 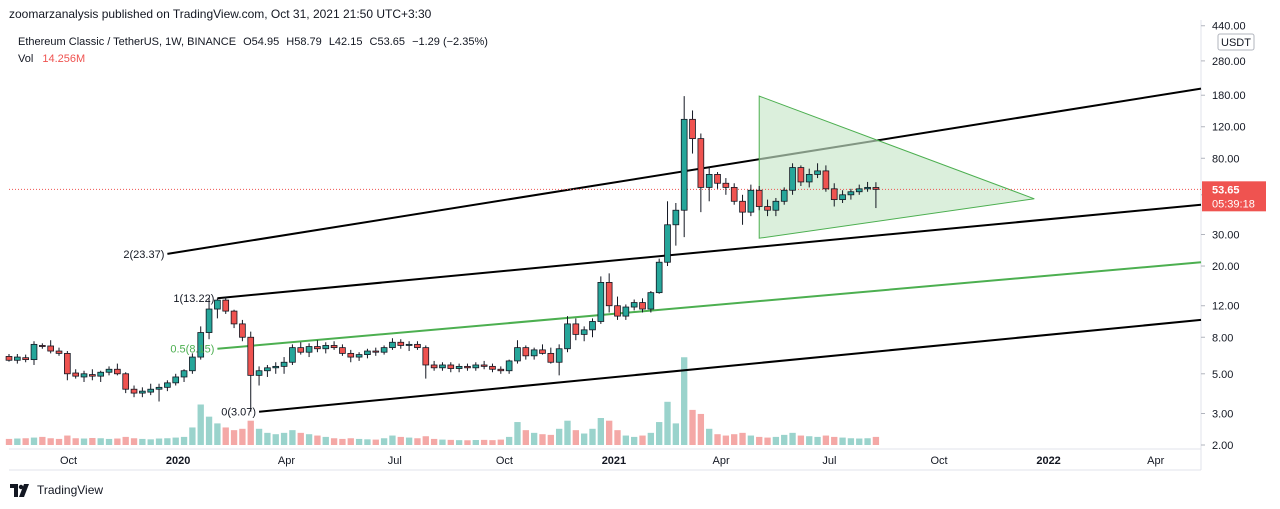 I want to click on y-tick-label: 120.00, so click(x=1229, y=128).